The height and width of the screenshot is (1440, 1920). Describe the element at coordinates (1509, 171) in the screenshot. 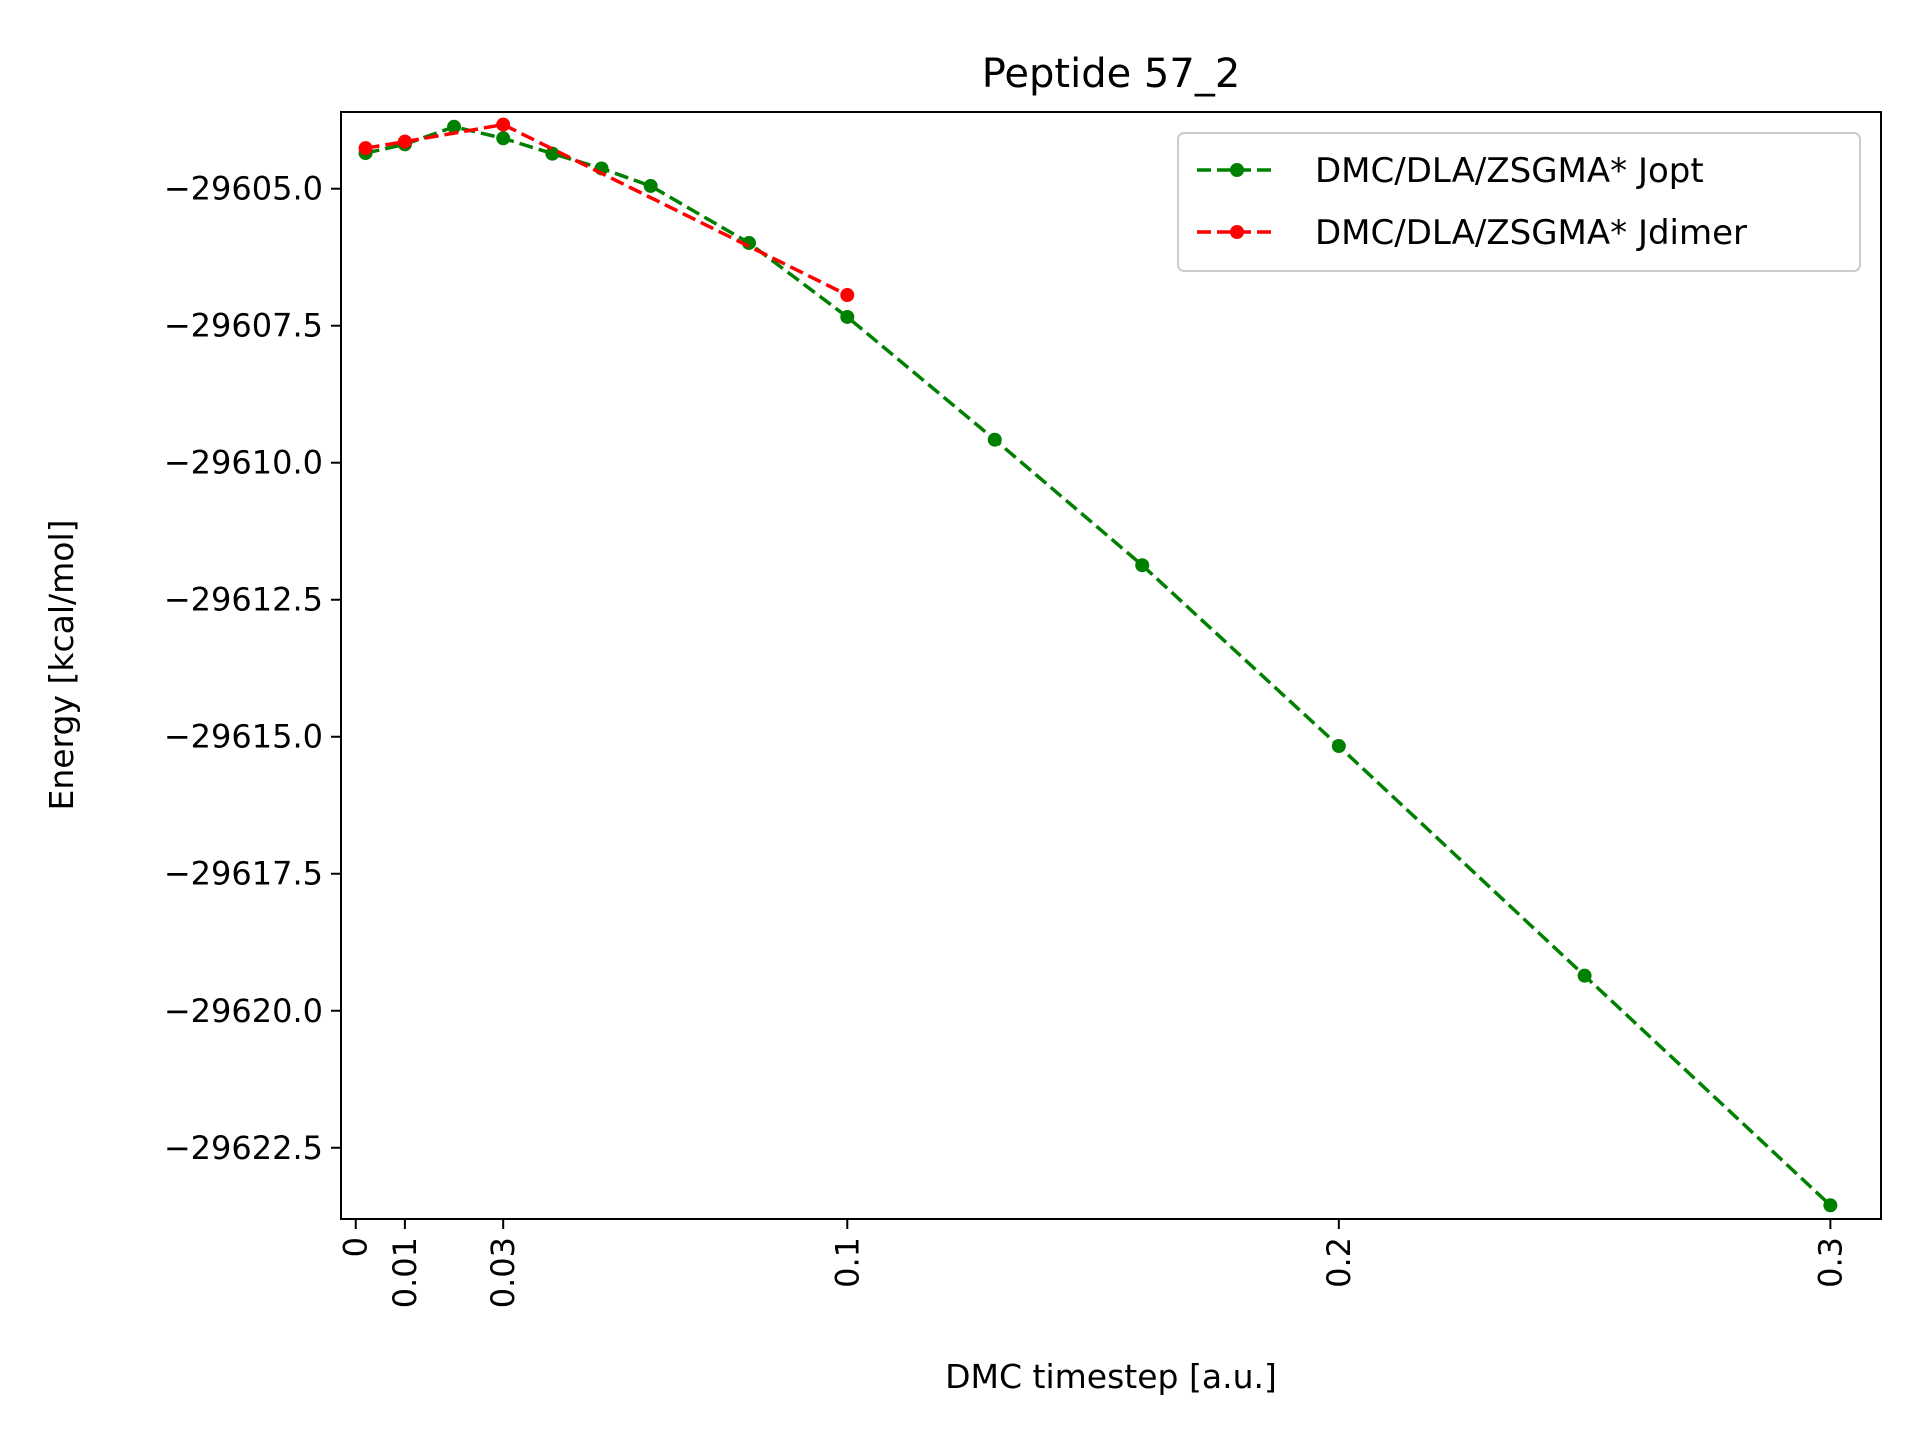

I see `legend-label-jopt: DMC/DLA/ZSGMA* Jopt` at that location.